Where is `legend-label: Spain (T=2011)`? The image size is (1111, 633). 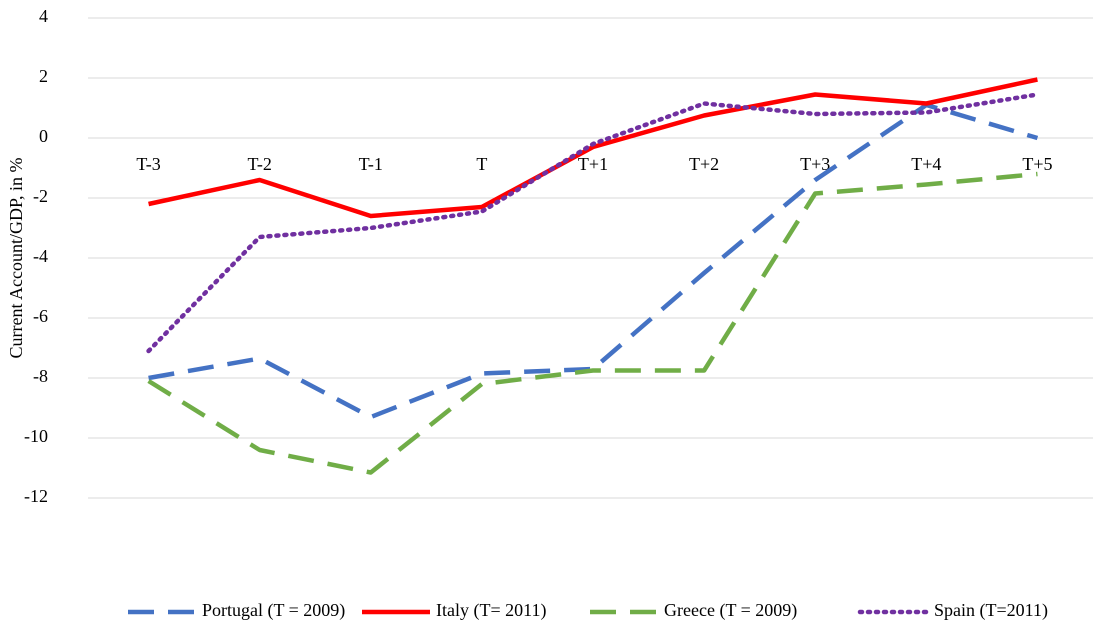 legend-label: Spain (T=2011) is located at coordinates (991, 610).